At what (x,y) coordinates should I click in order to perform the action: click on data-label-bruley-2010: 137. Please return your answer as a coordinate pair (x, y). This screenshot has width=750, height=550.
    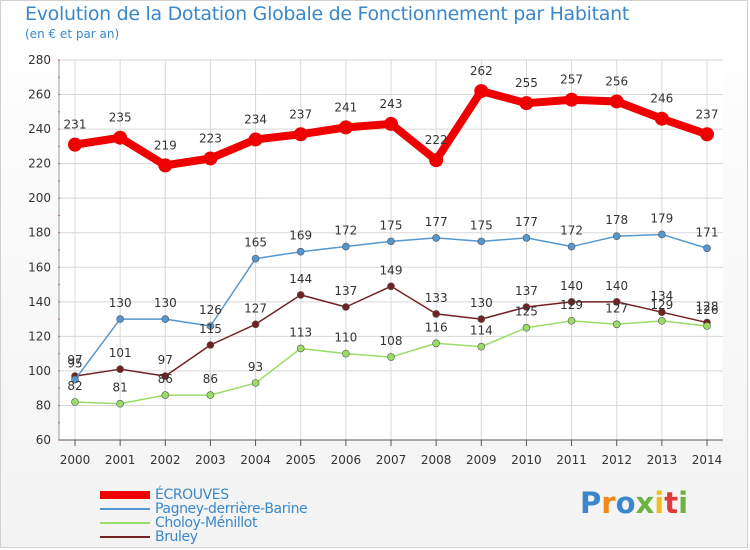
    Looking at the image, I should click on (526, 291).